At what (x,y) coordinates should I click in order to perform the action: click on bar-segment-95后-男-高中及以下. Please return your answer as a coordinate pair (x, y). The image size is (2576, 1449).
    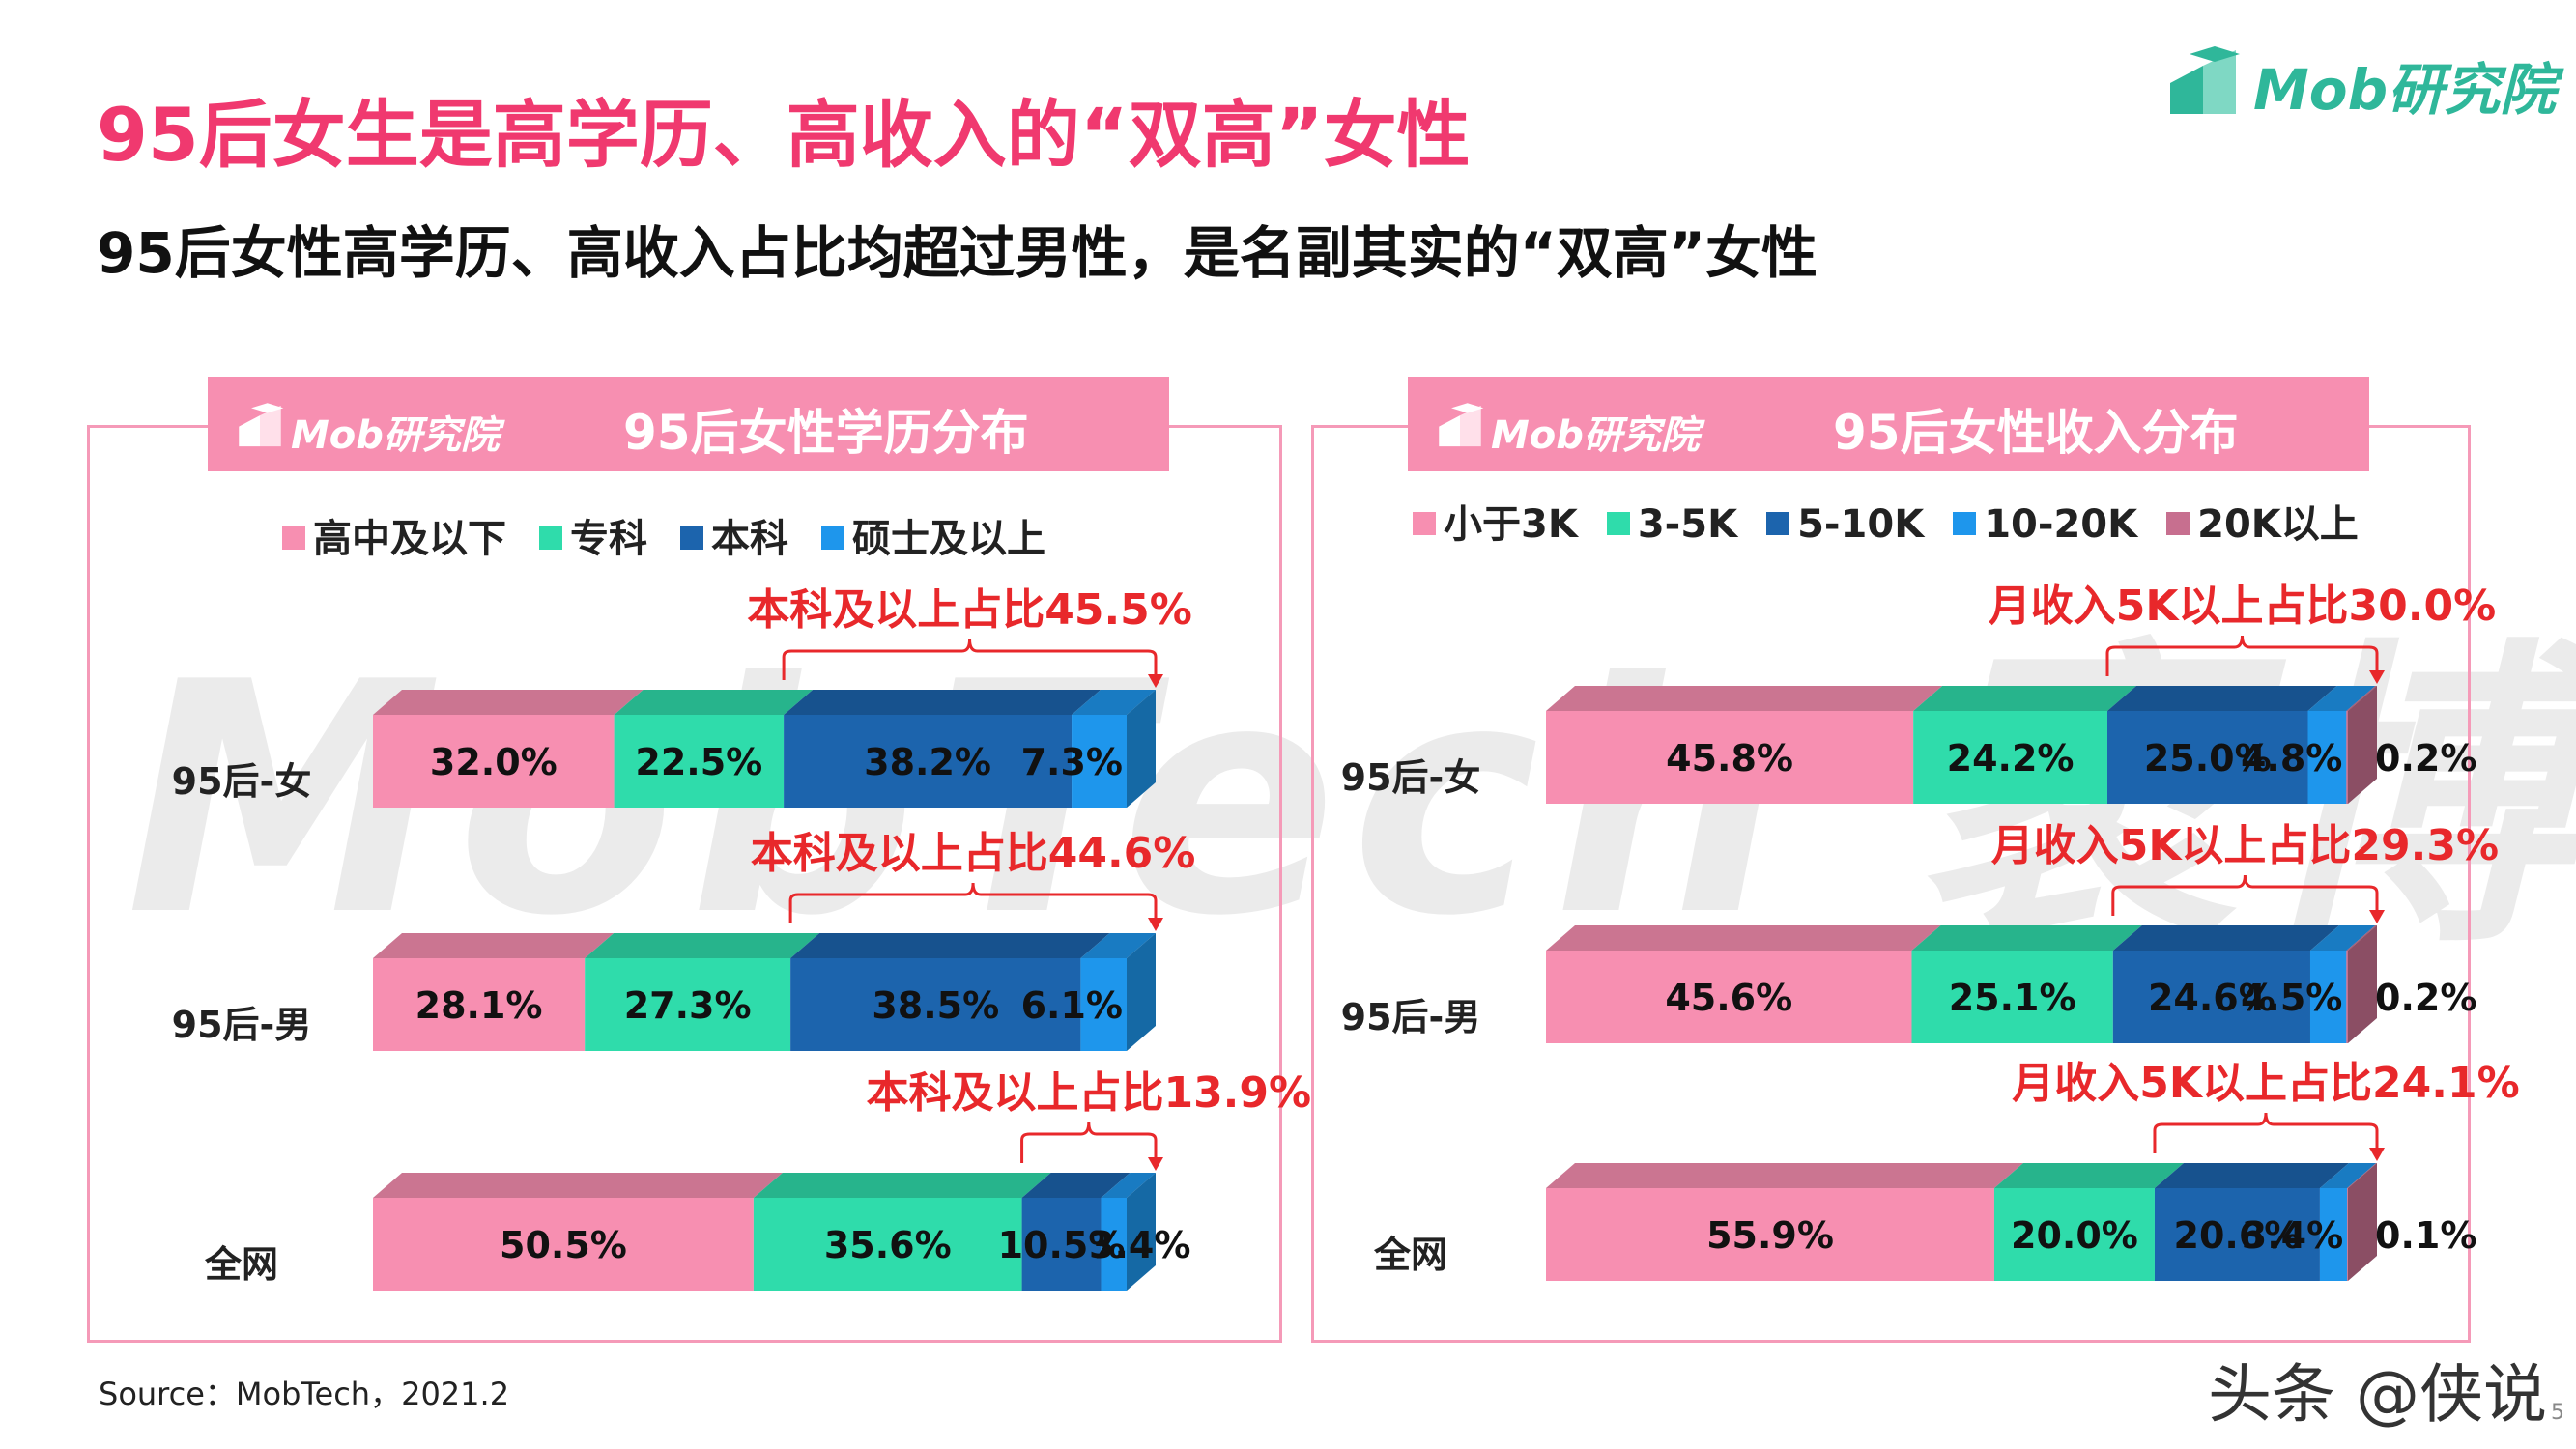
    Looking at the image, I should click on (480, 1005).